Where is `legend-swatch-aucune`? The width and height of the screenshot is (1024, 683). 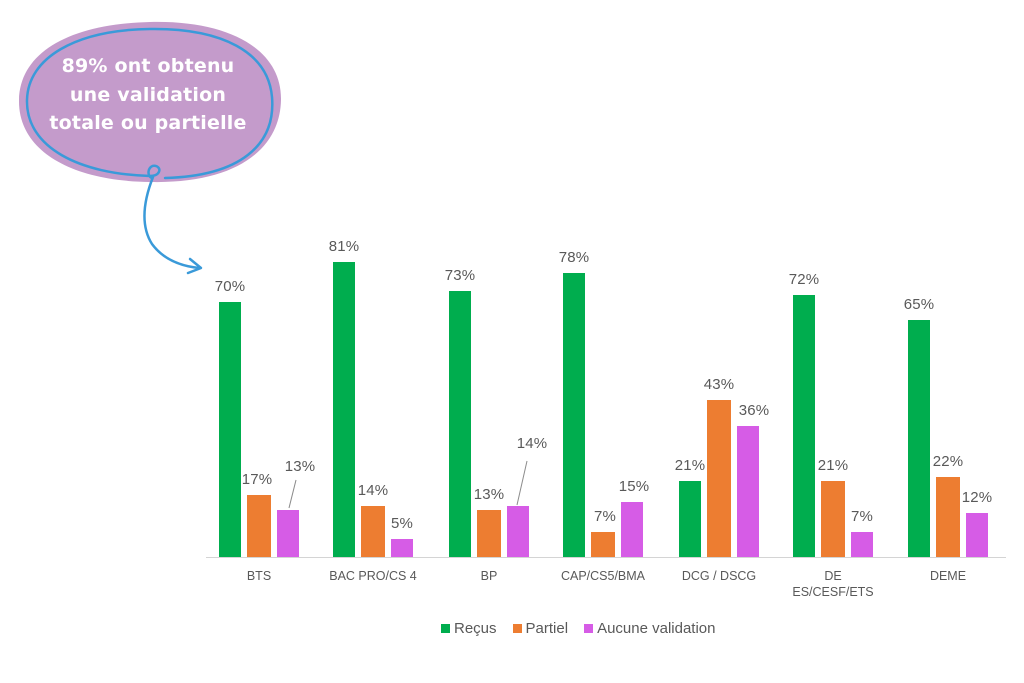
legend-swatch-aucune is located at coordinates (589, 628).